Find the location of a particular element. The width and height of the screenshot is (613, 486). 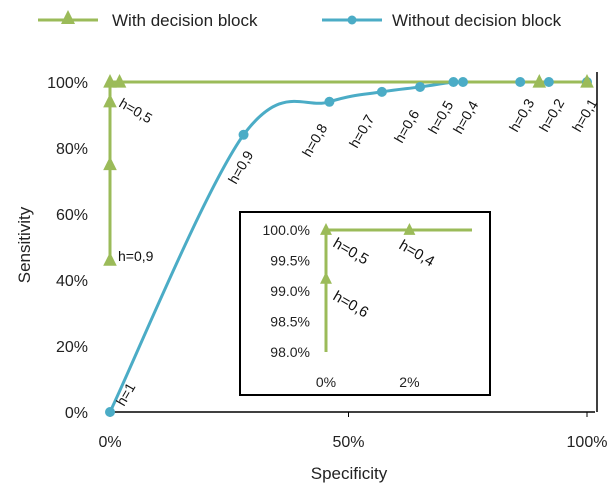

point-label-without-decision-block: h=1 is located at coordinates (126, 394).